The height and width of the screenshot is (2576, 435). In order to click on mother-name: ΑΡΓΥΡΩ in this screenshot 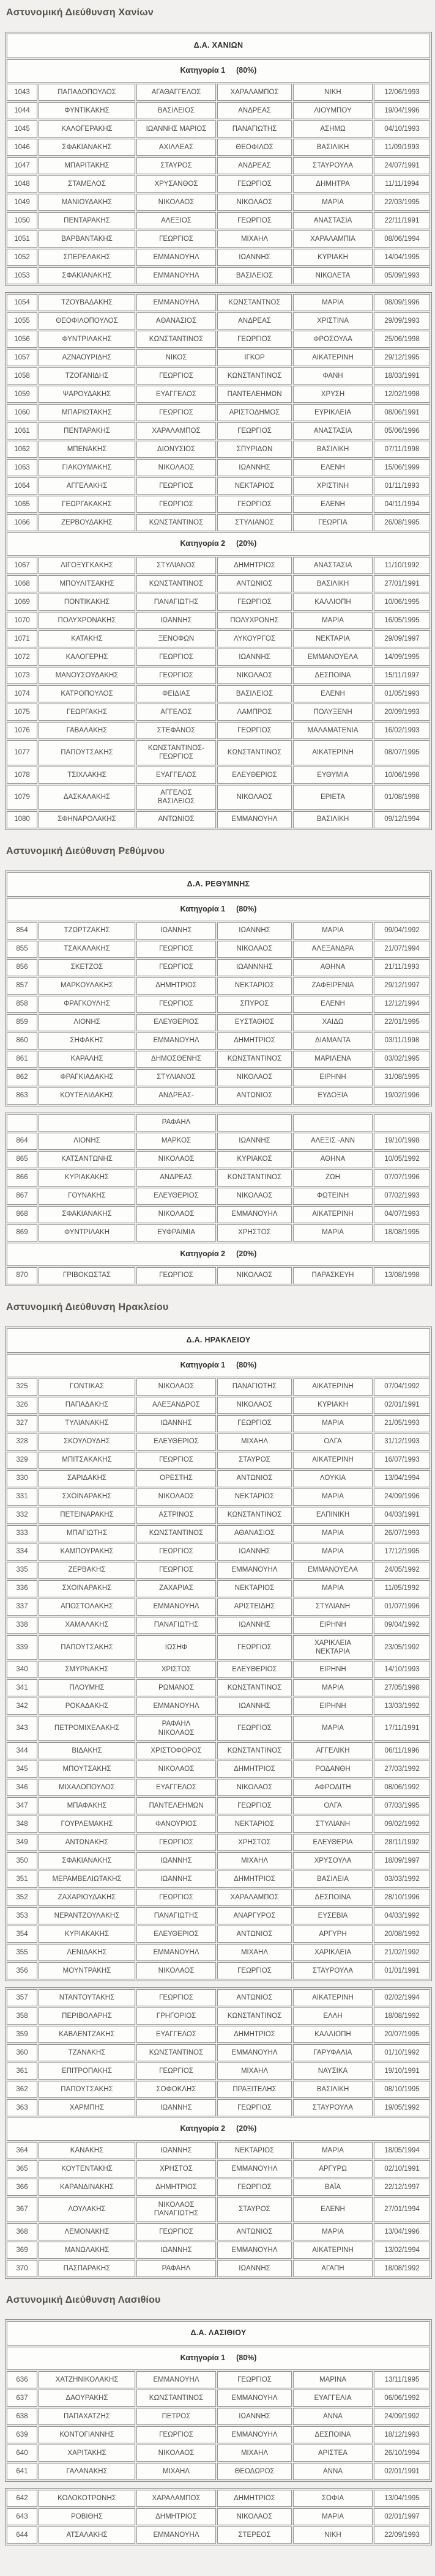, I will do `click(333, 2168)`.